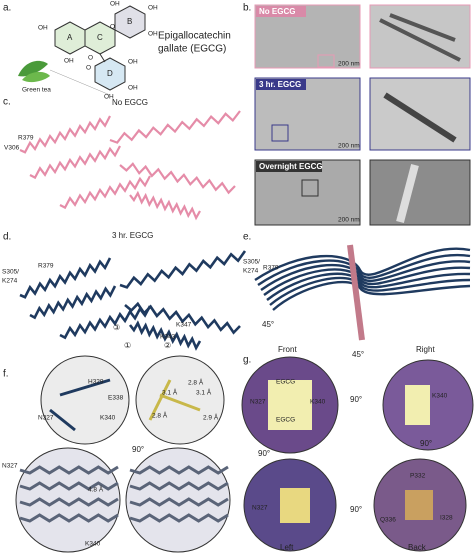 Image resolution: width=474 pixels, height=554 pixels. Describe the element at coordinates (307, 36) in the screenshot. I see `em-image` at that location.